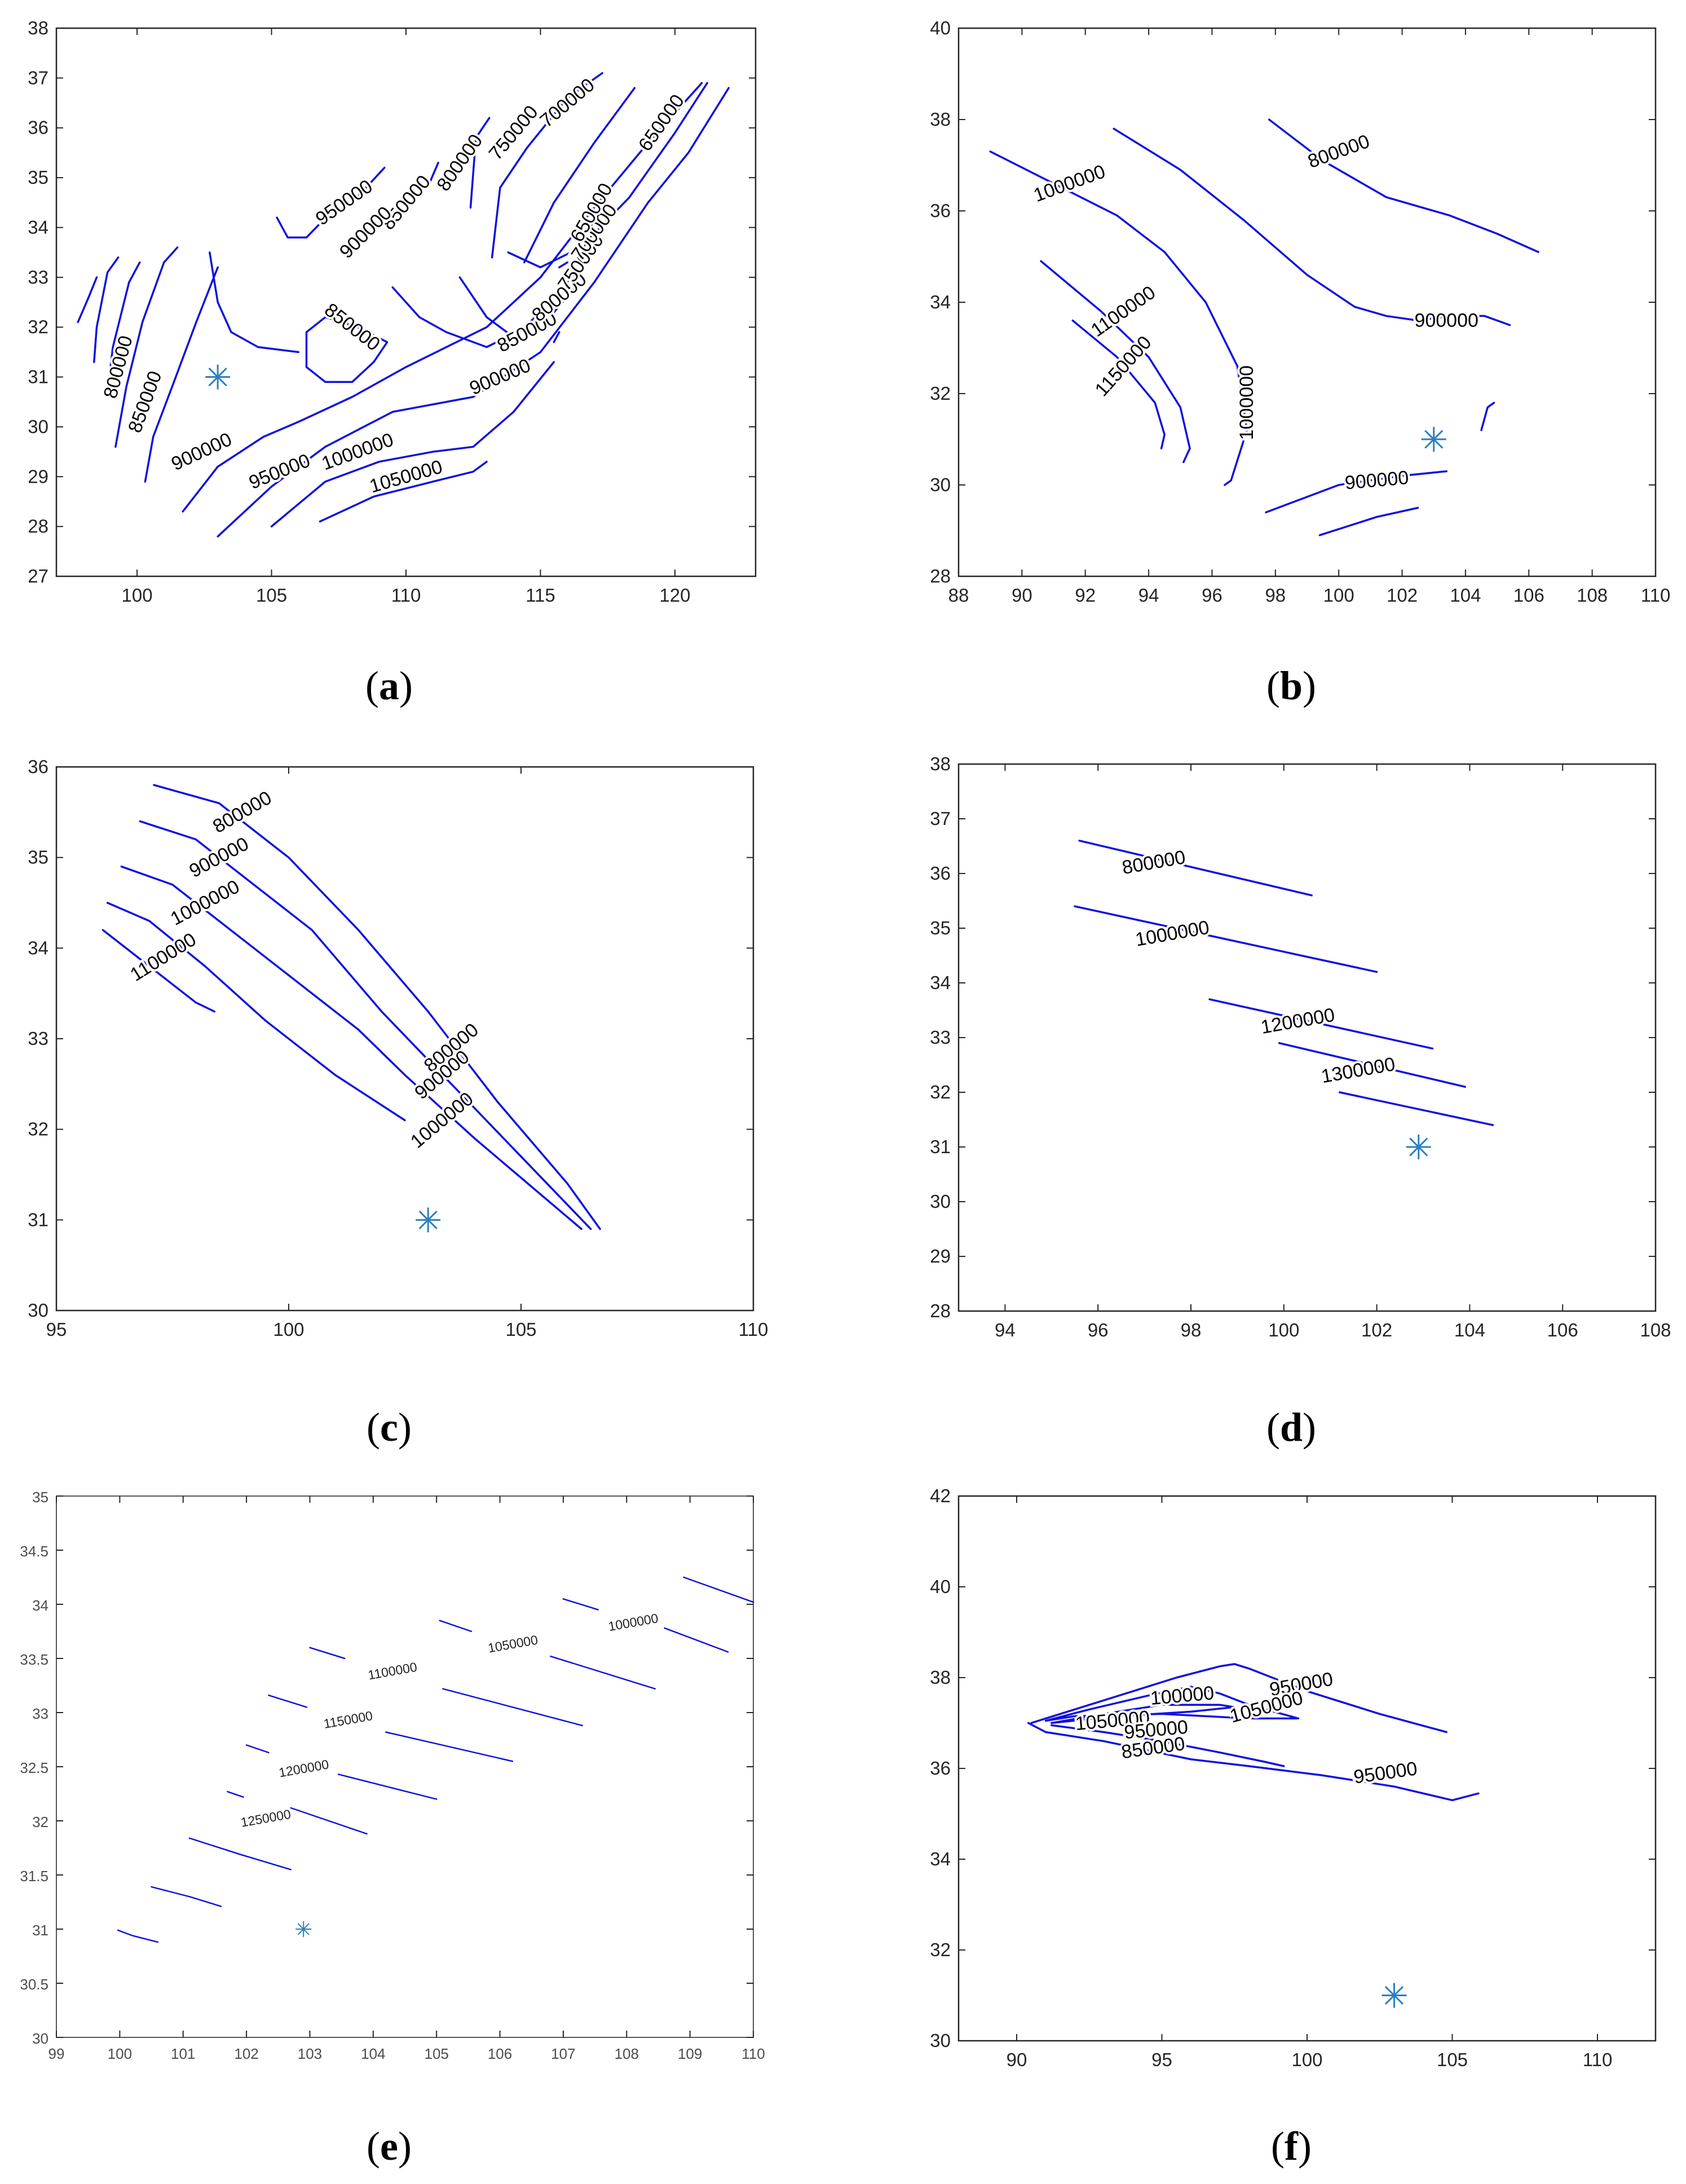  I want to click on x-tick-label: 107, so click(563, 2053).